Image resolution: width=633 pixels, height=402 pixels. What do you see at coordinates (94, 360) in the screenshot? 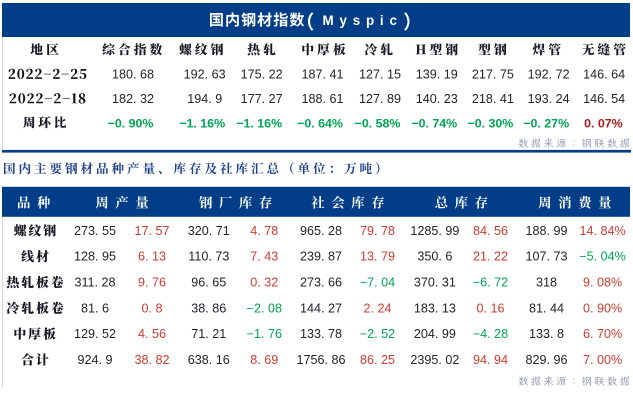
I see `svg-text: 924. 9` at bounding box center [94, 360].